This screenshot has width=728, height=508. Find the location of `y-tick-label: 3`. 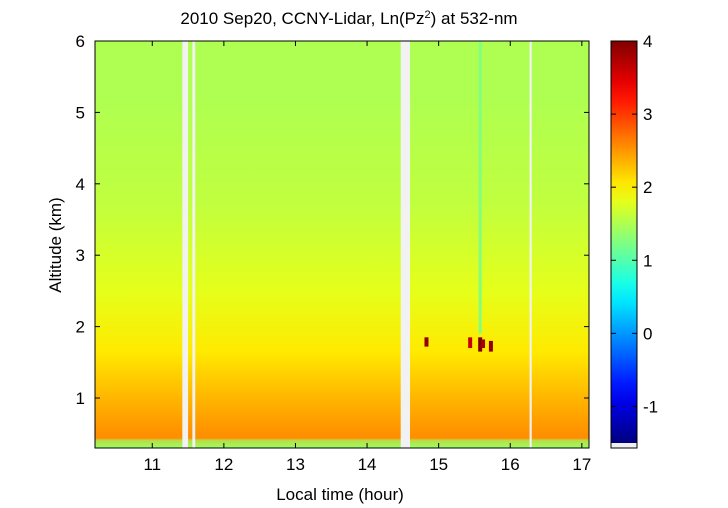

y-tick-label: 3 is located at coordinates (80, 255).